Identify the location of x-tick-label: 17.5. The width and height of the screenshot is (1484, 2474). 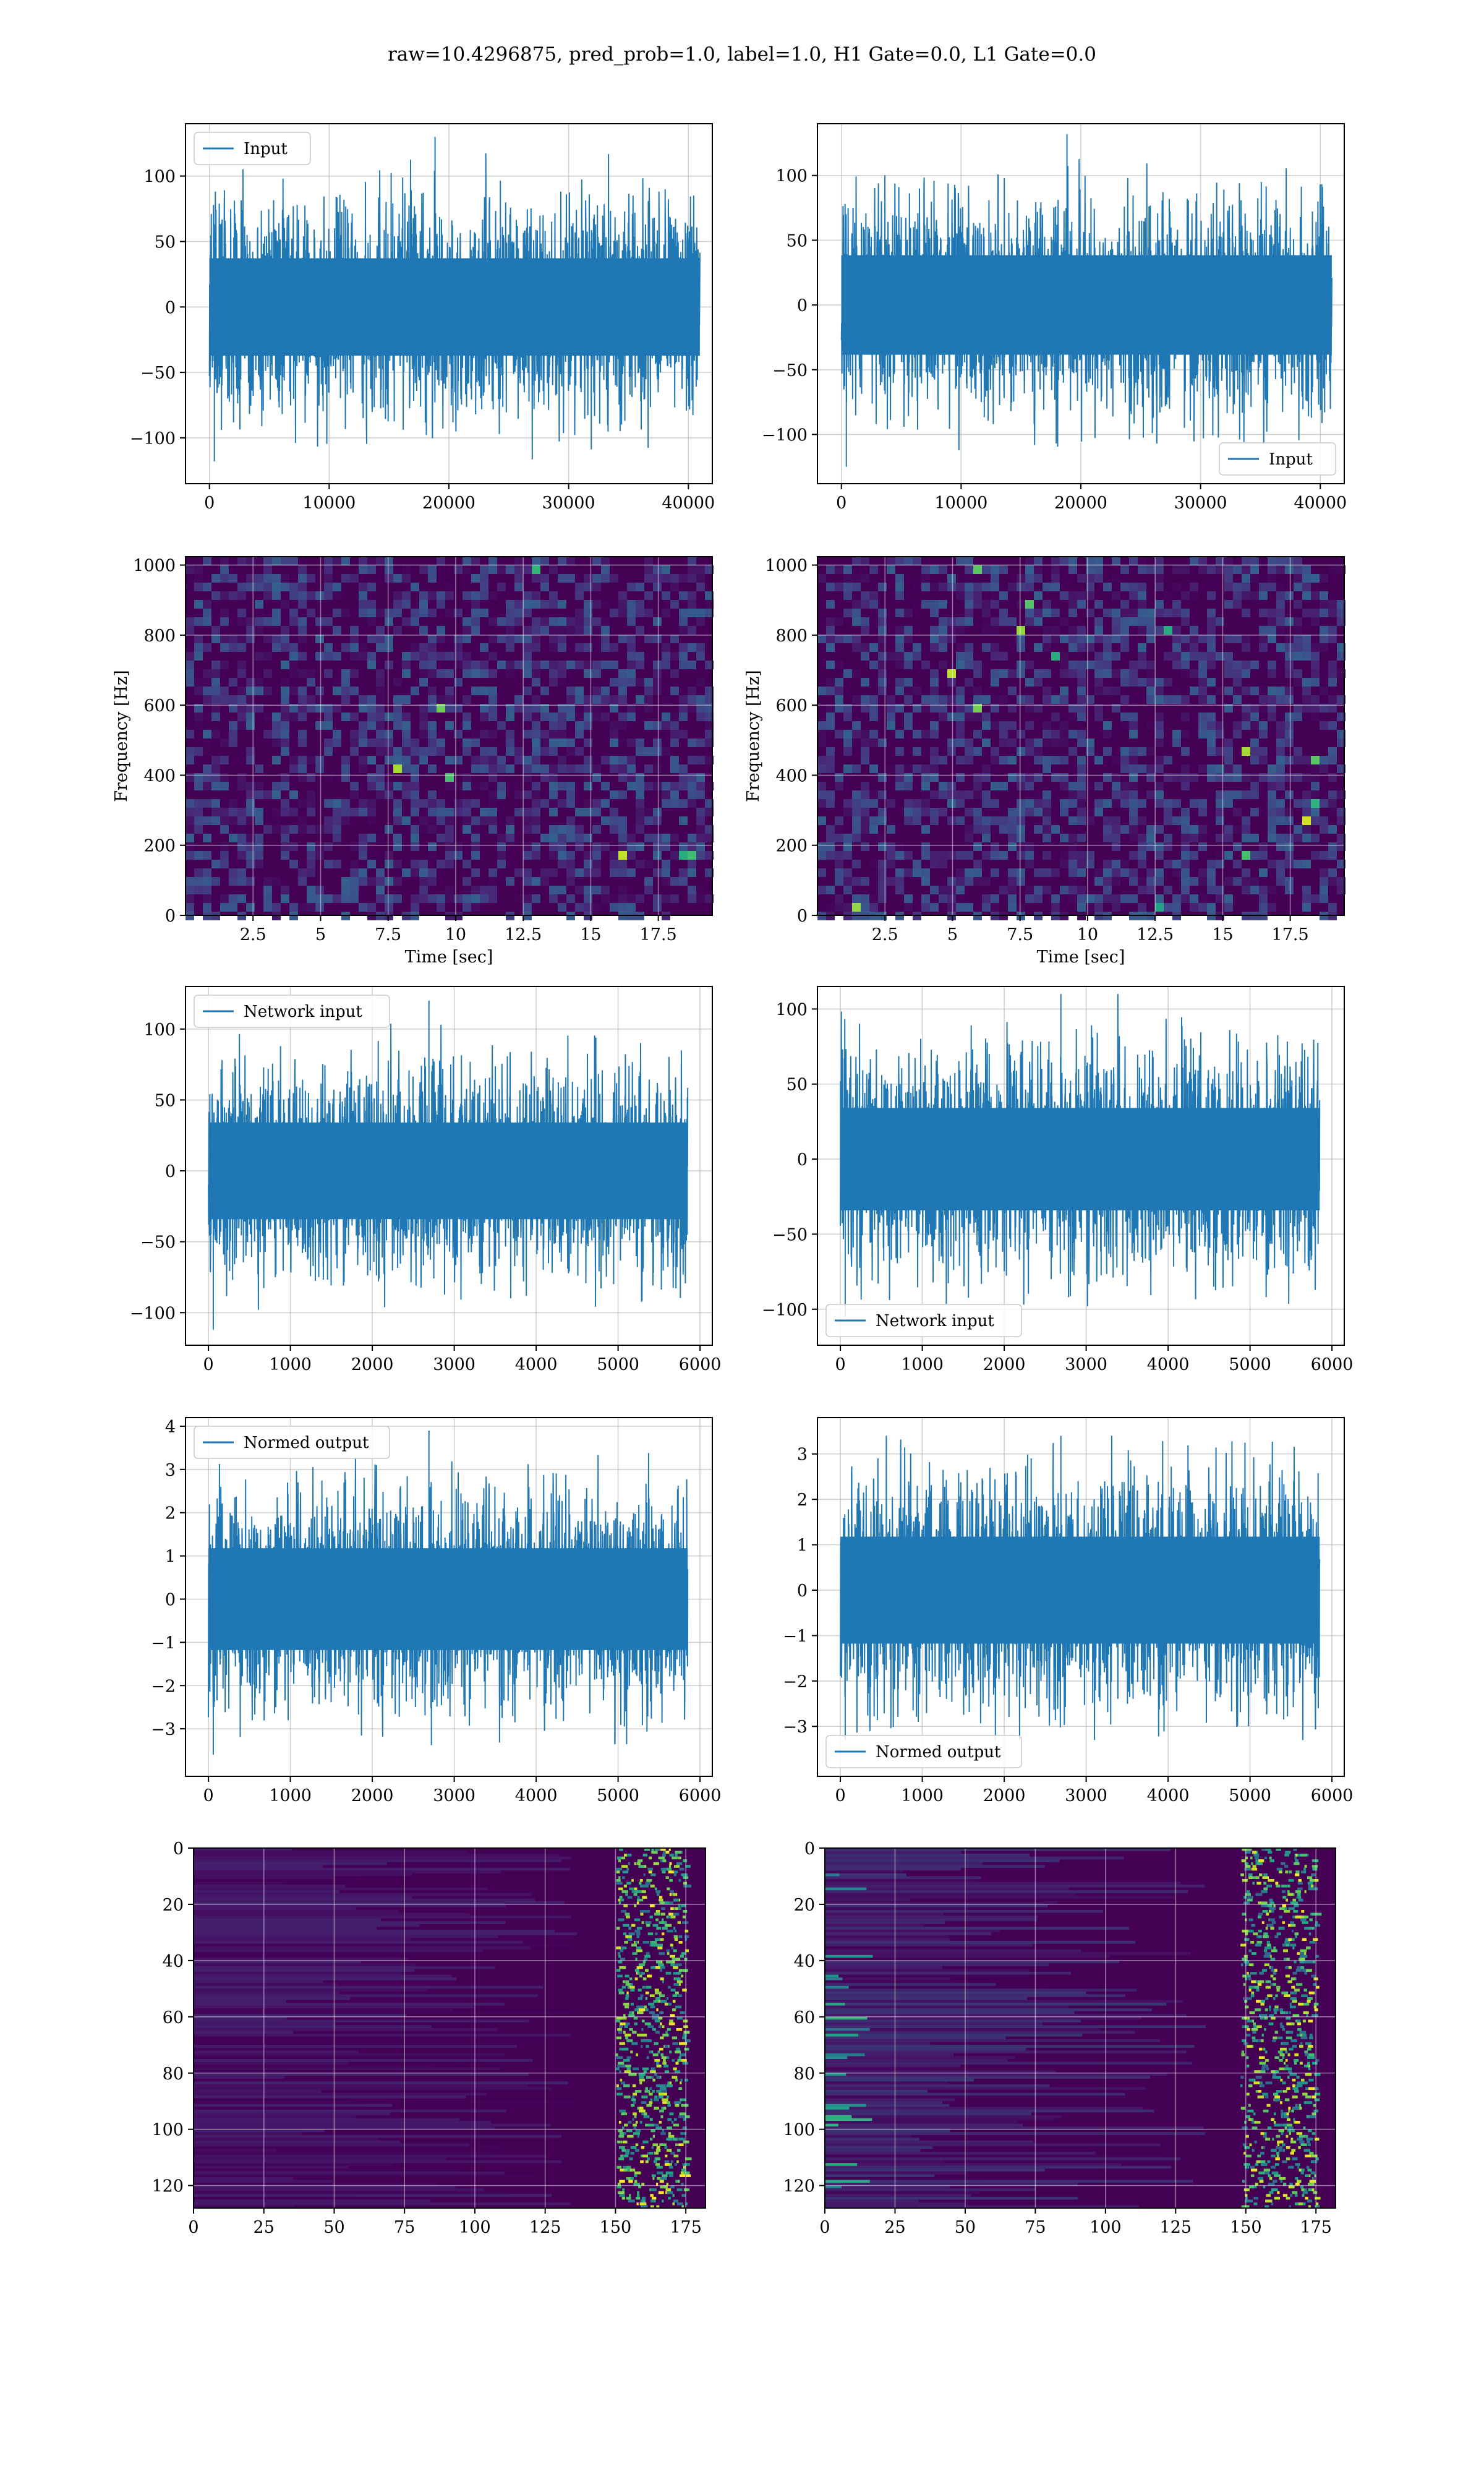
(658, 934).